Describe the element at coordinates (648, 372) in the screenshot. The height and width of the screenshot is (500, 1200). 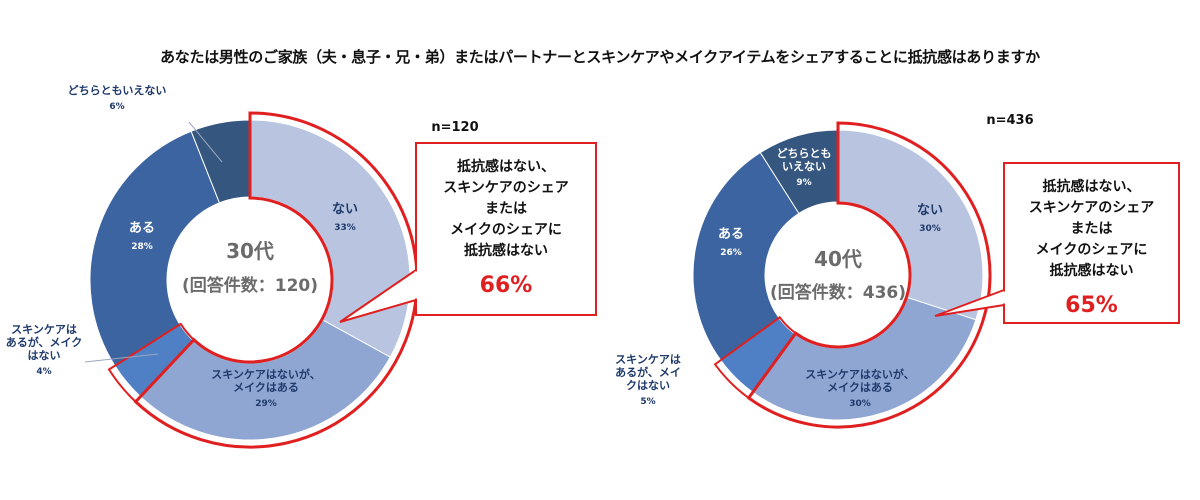
I see `slice-label-skincare_yes_makeup_no-line-1: あるが、メイ` at that location.